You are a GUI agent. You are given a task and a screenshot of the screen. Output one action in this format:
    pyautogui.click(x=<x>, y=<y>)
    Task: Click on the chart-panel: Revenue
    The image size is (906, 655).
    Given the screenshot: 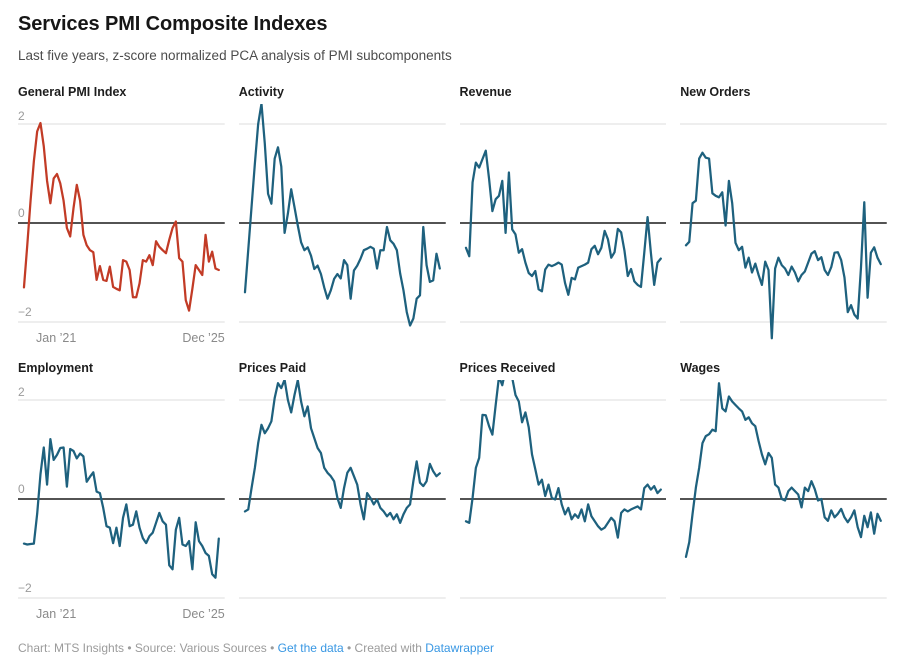 What is the action you would take?
    pyautogui.click(x=563, y=216)
    